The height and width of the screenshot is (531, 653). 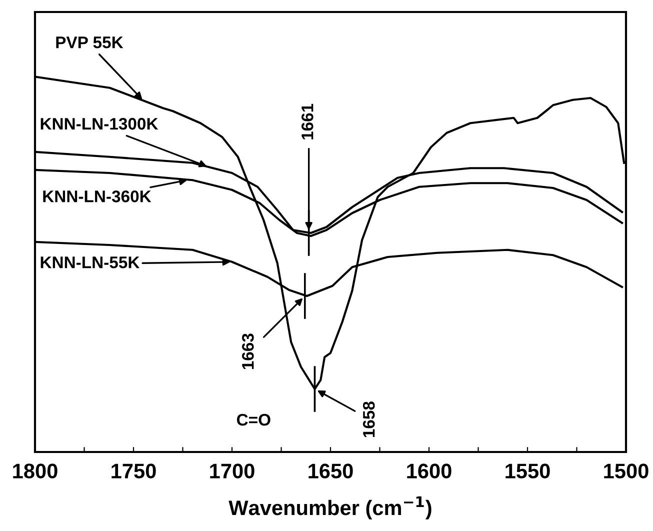 What do you see at coordinates (330, 471) in the screenshot?
I see `x-tick-label: 1650` at bounding box center [330, 471].